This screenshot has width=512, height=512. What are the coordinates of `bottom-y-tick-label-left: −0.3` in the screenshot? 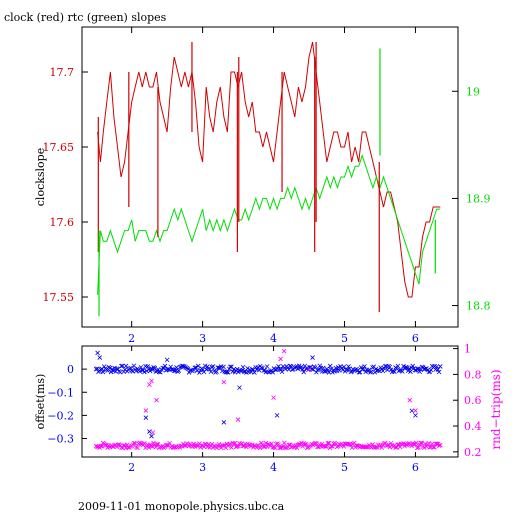 It's located at (60, 439).